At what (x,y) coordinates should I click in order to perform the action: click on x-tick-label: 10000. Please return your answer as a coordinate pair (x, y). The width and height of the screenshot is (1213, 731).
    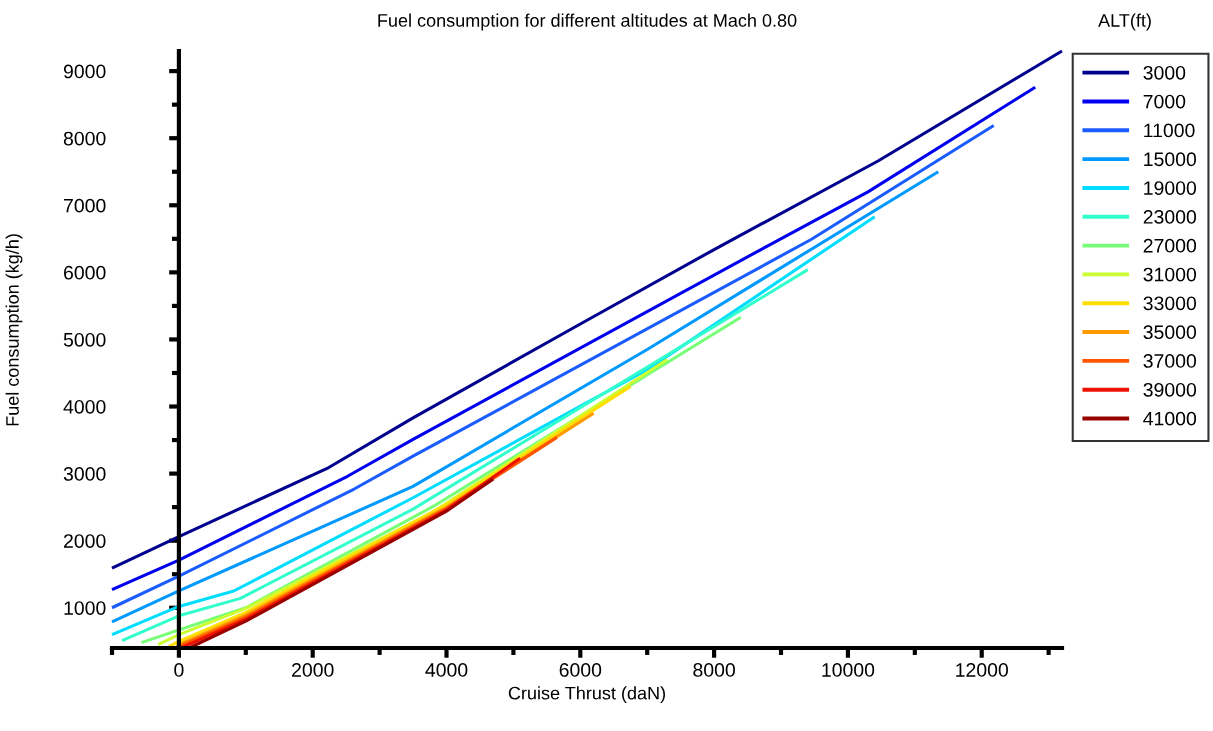
    Looking at the image, I should click on (848, 670).